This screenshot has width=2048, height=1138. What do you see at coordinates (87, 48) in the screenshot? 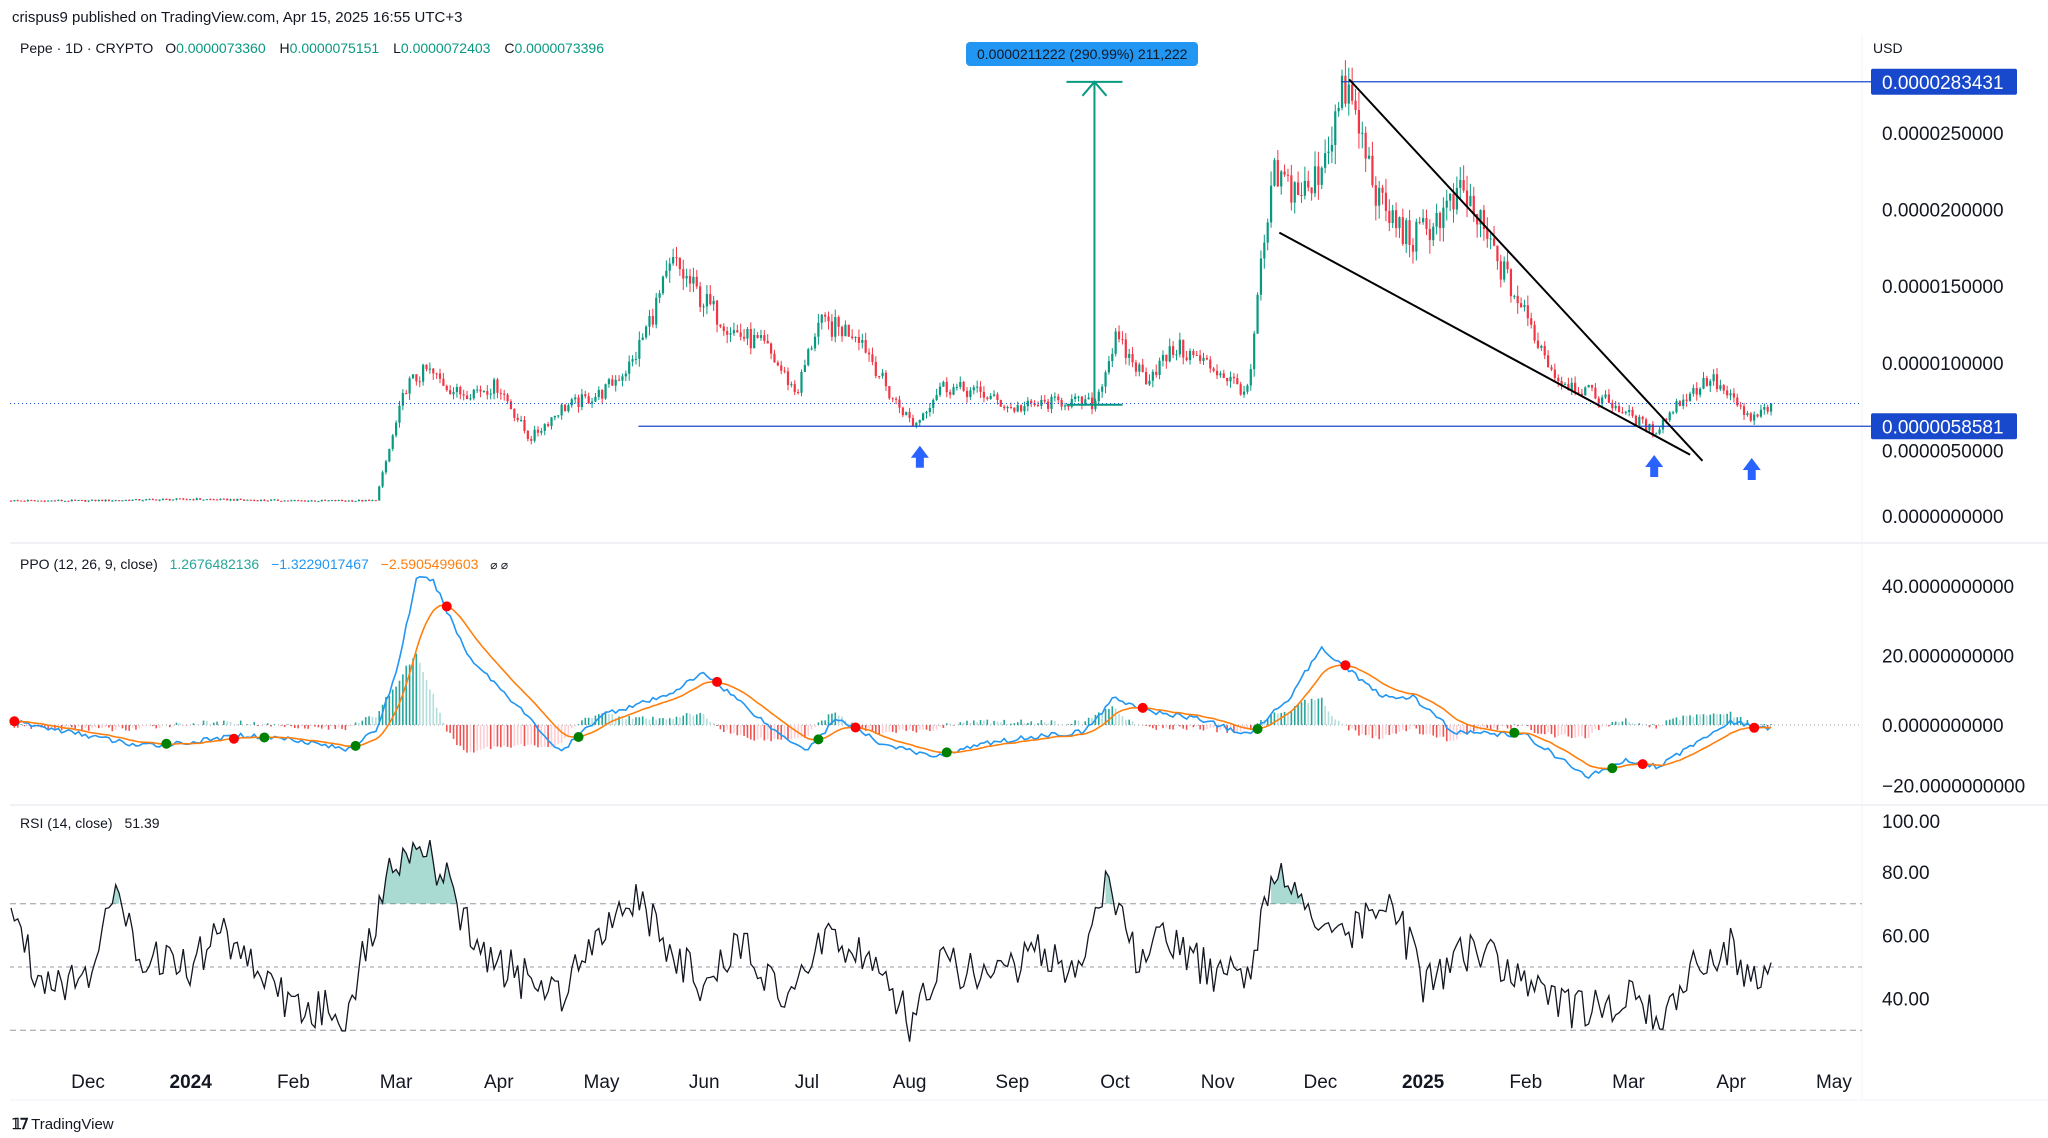
I see `symbol-name: Pepe · 1D · CRYPTO` at bounding box center [87, 48].